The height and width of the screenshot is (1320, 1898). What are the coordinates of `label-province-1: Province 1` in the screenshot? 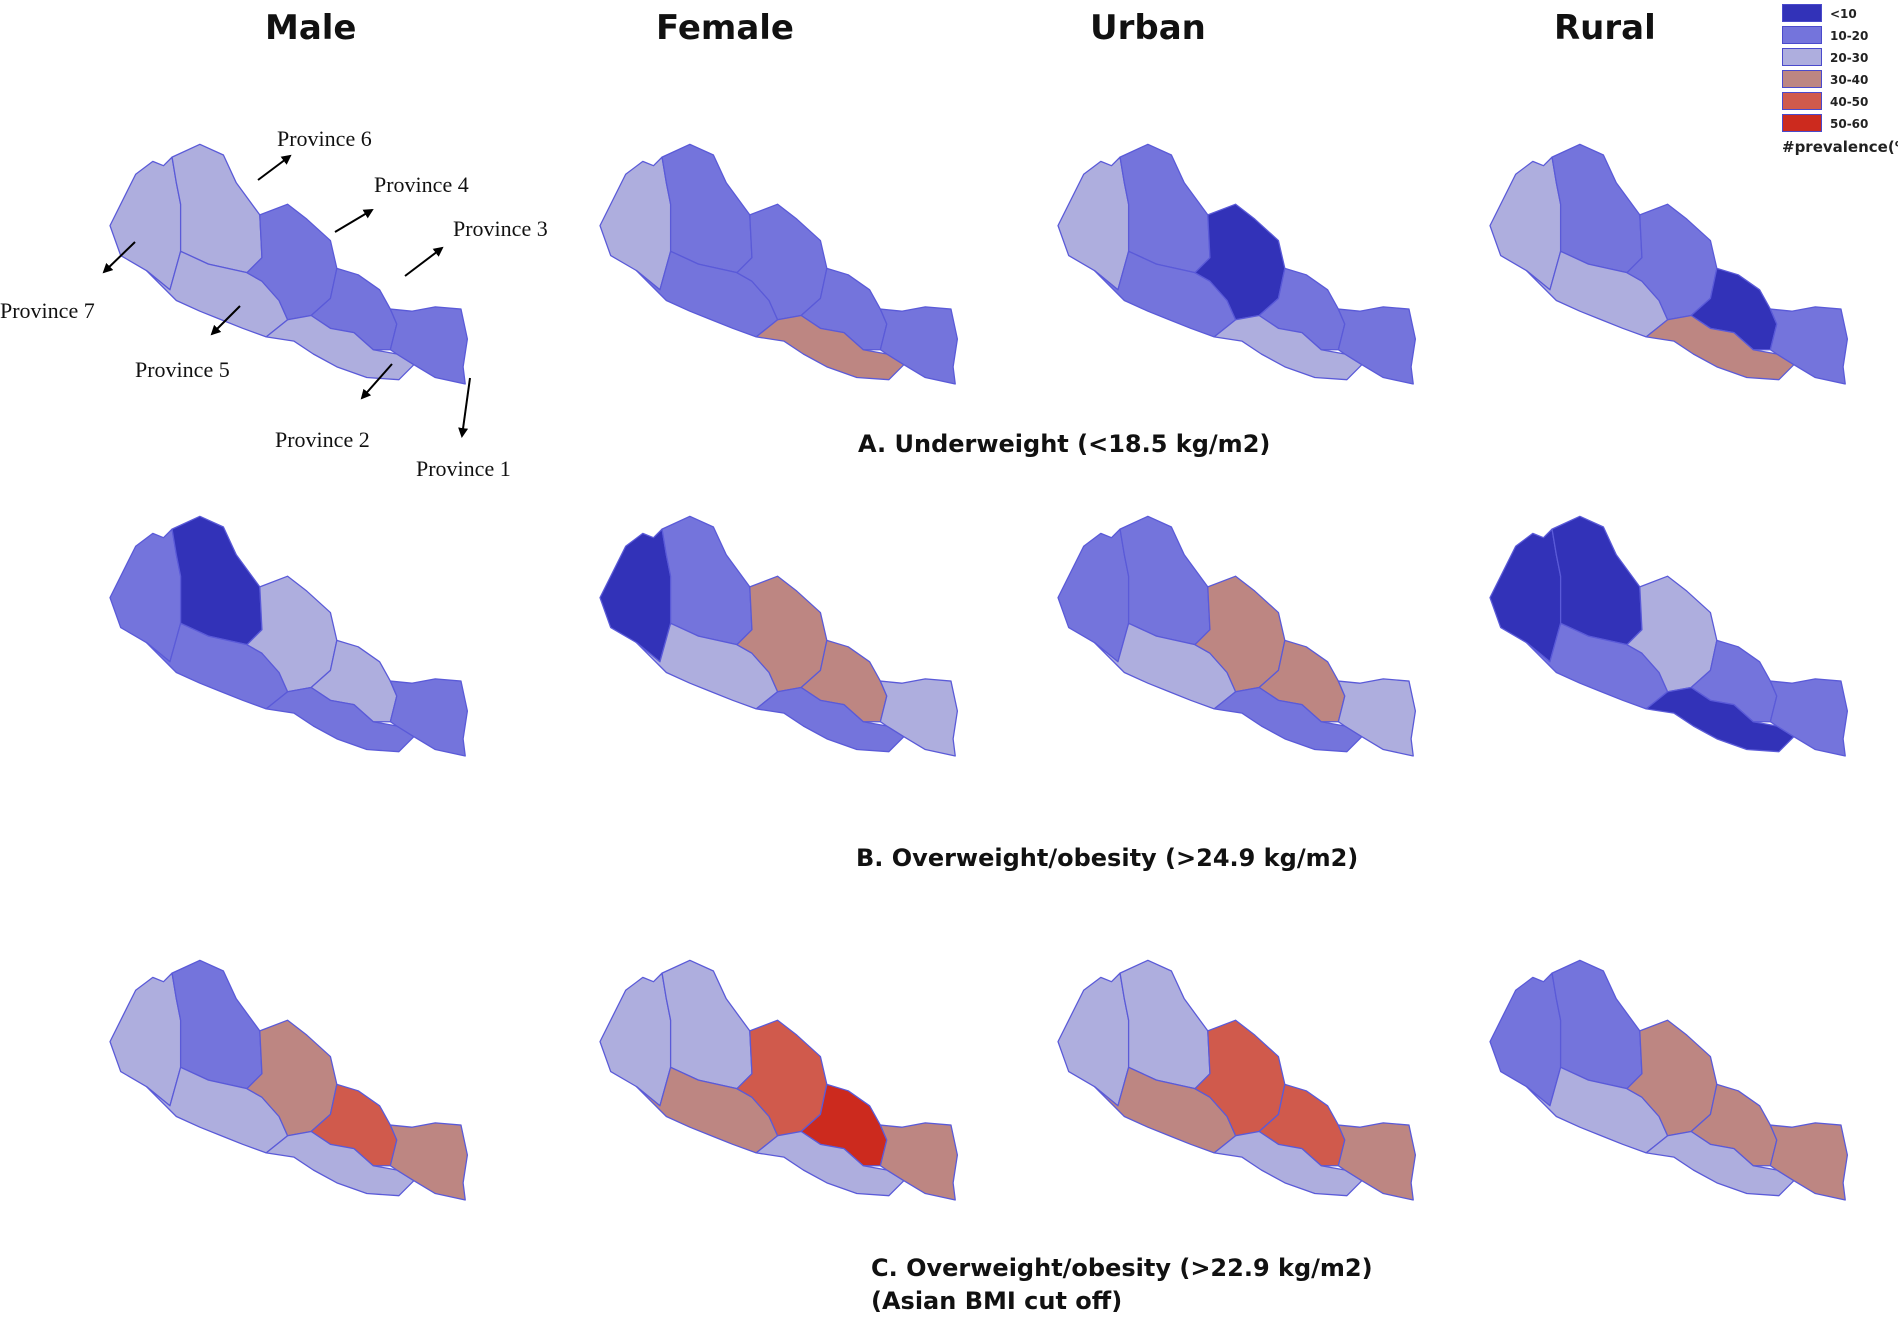 It's located at (463, 468).